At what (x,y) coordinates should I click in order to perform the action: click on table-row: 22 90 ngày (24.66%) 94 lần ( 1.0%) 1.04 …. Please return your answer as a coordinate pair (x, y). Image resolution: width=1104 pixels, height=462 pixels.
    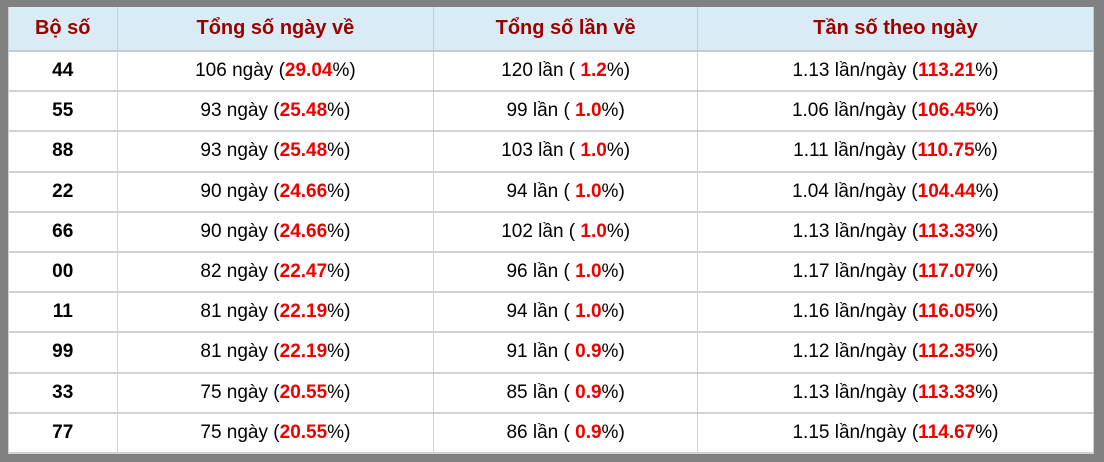
    Looking at the image, I should click on (551, 191).